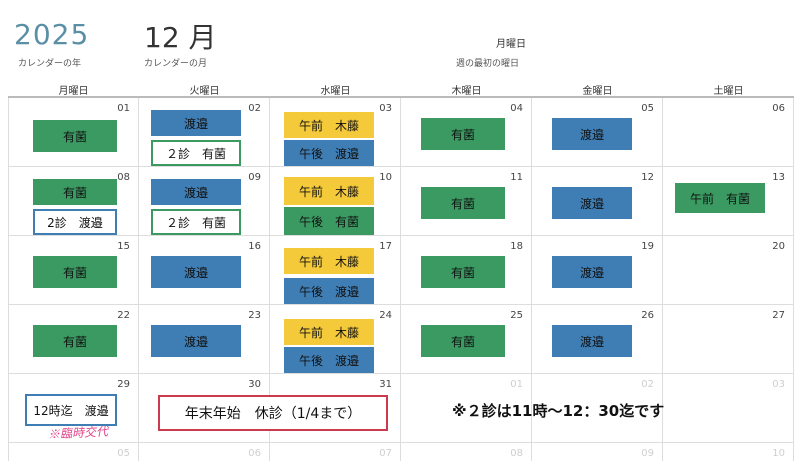 The image size is (800, 461). What do you see at coordinates (401, 97) in the screenshot?
I see `header-divider` at bounding box center [401, 97].